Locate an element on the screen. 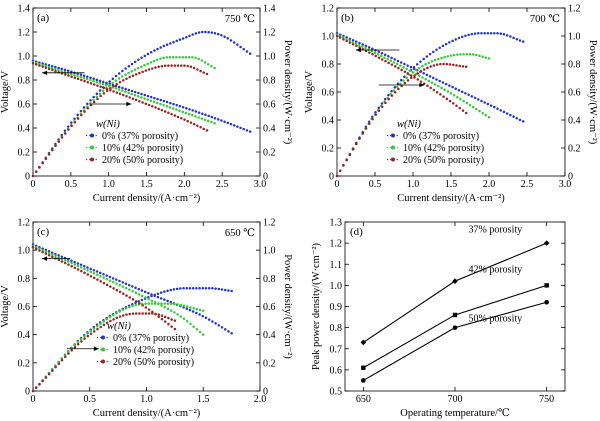  y2-tick-label: 1.4 is located at coordinates (269, 9).